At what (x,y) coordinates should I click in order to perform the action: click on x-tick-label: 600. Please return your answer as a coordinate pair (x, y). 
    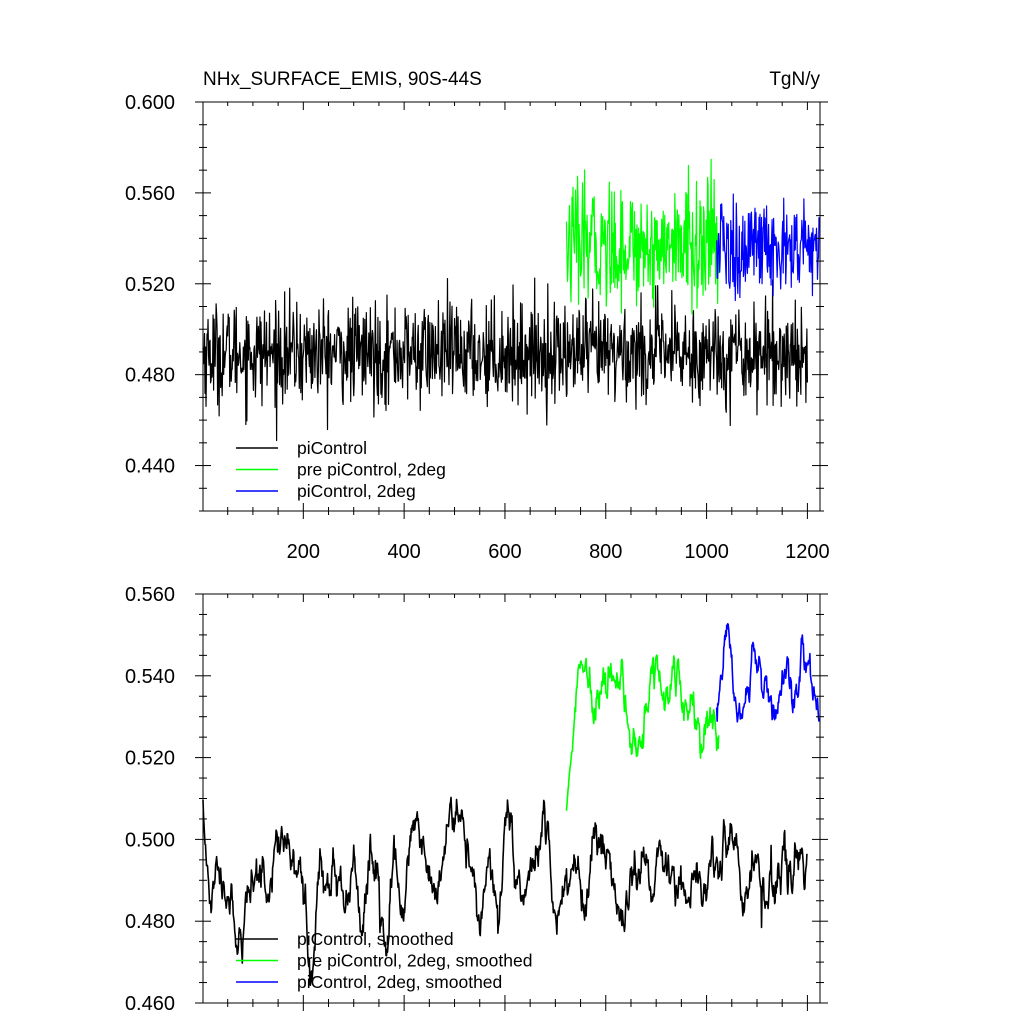
    Looking at the image, I should click on (504, 552).